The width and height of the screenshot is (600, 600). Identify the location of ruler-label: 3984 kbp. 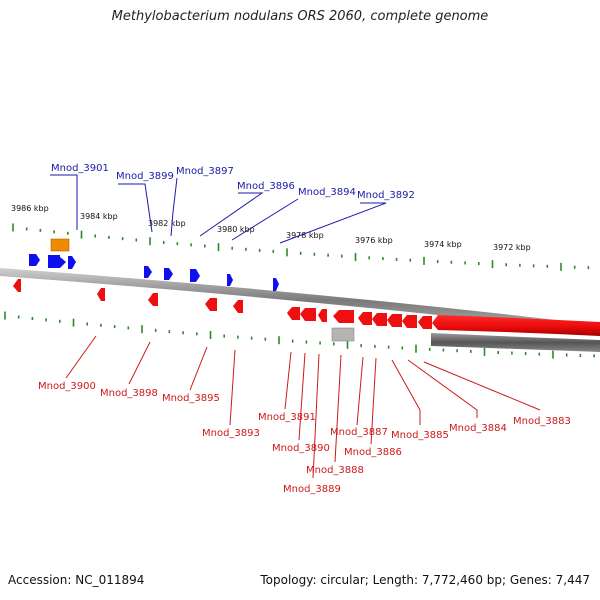
(99, 216).